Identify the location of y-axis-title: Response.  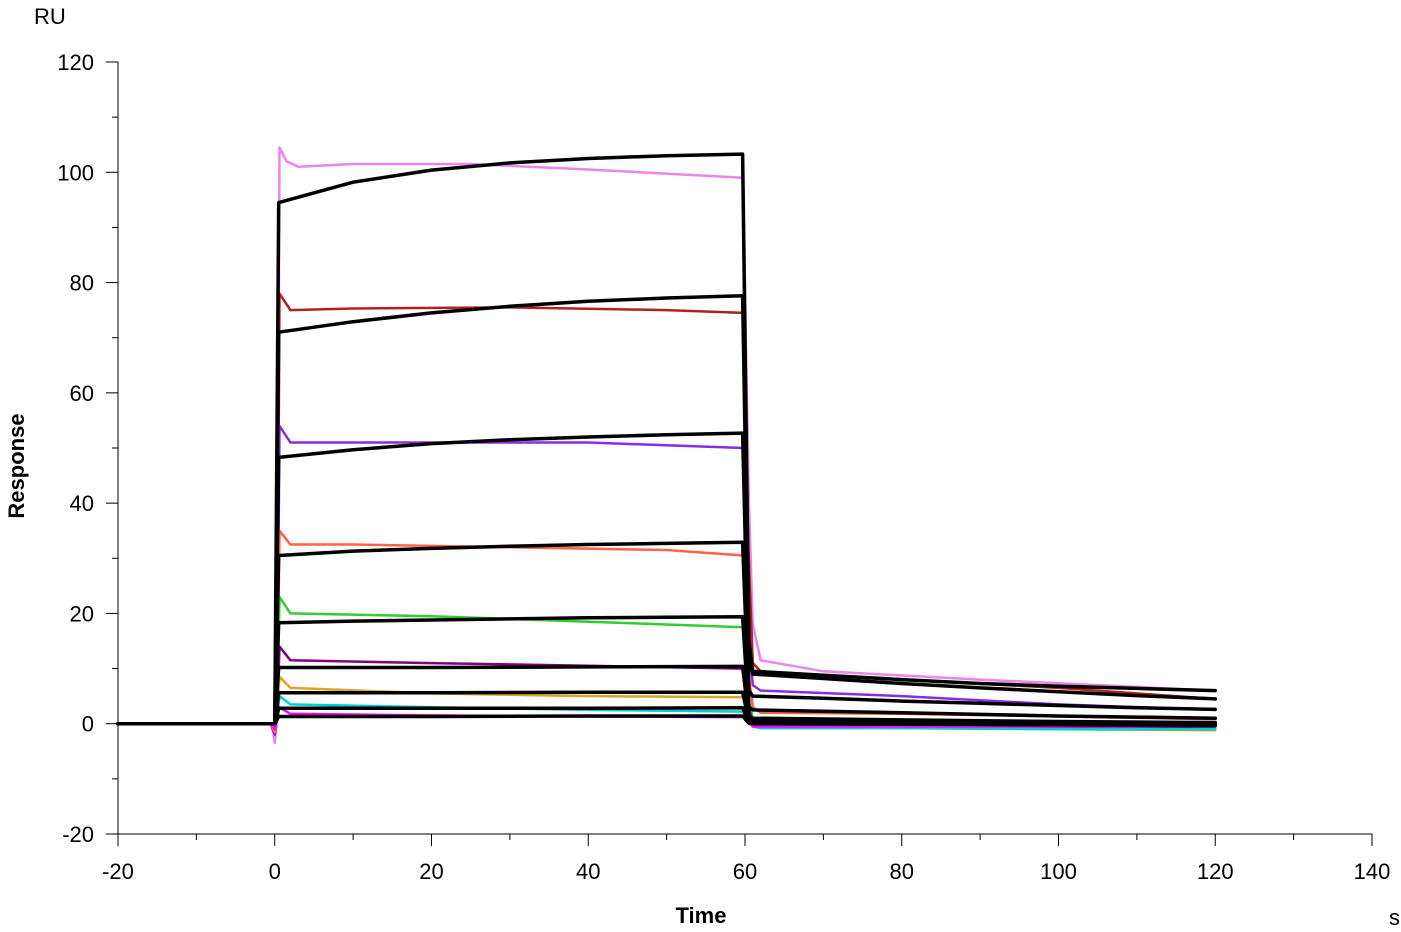
(16, 465).